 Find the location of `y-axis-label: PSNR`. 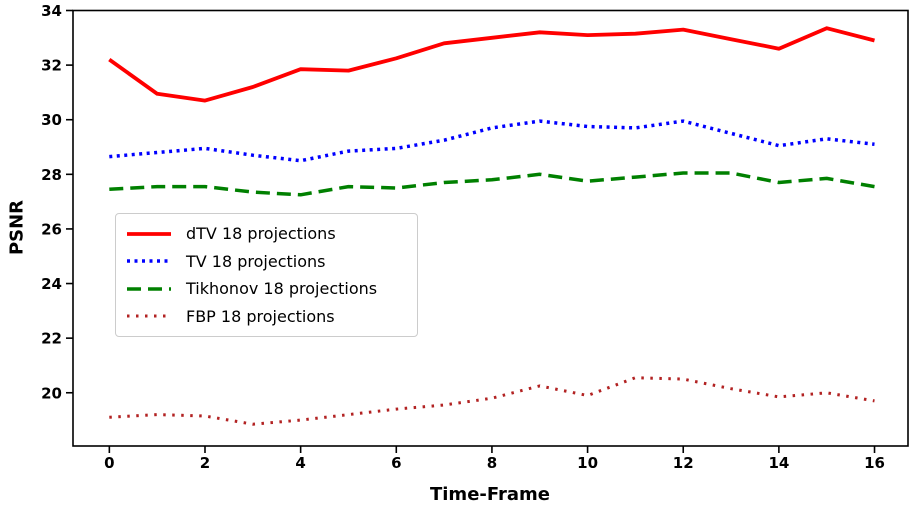

y-axis-label: PSNR is located at coordinates (17, 227).